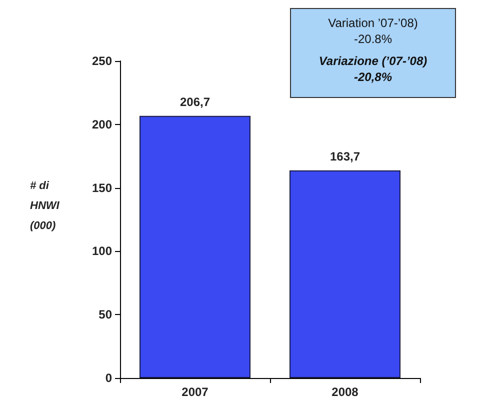 The height and width of the screenshot is (410, 493). Describe the element at coordinates (345, 392) in the screenshot. I see `x-tick-label: 2008` at that location.